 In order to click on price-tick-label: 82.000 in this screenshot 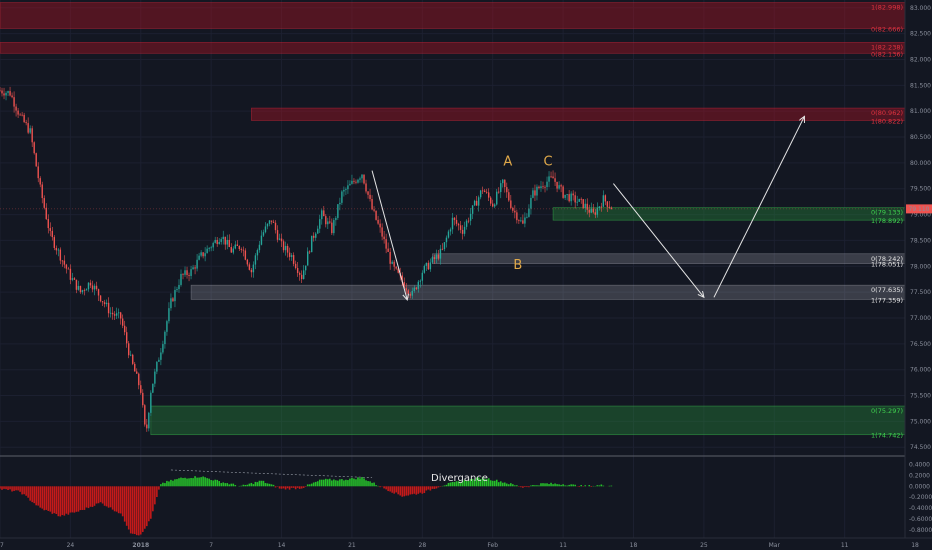, I will do `click(920, 59)`.